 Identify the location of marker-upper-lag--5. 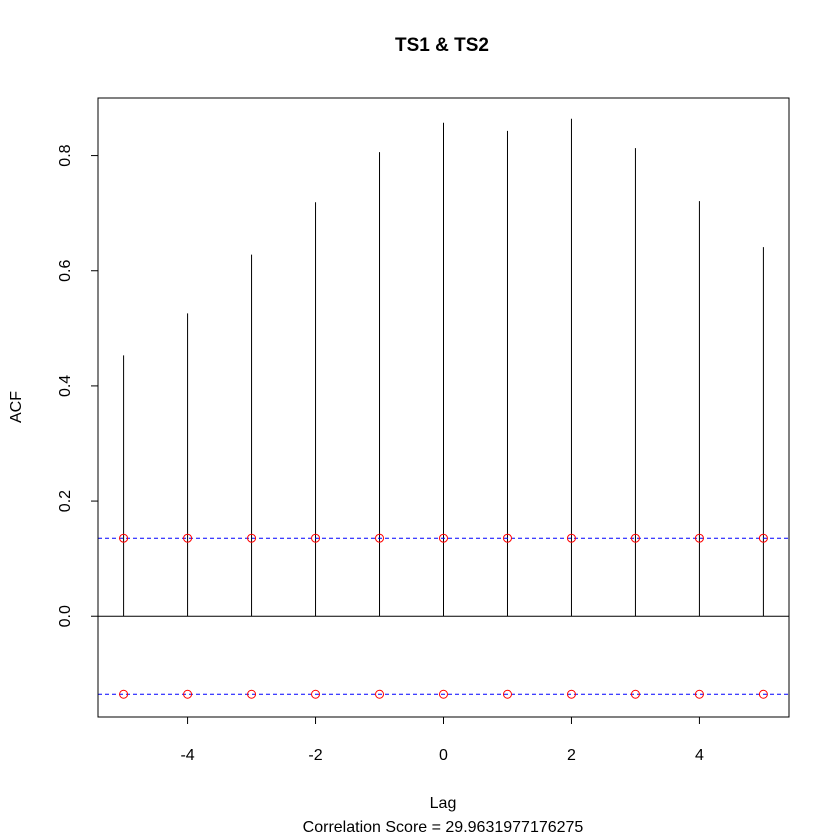
(124, 538).